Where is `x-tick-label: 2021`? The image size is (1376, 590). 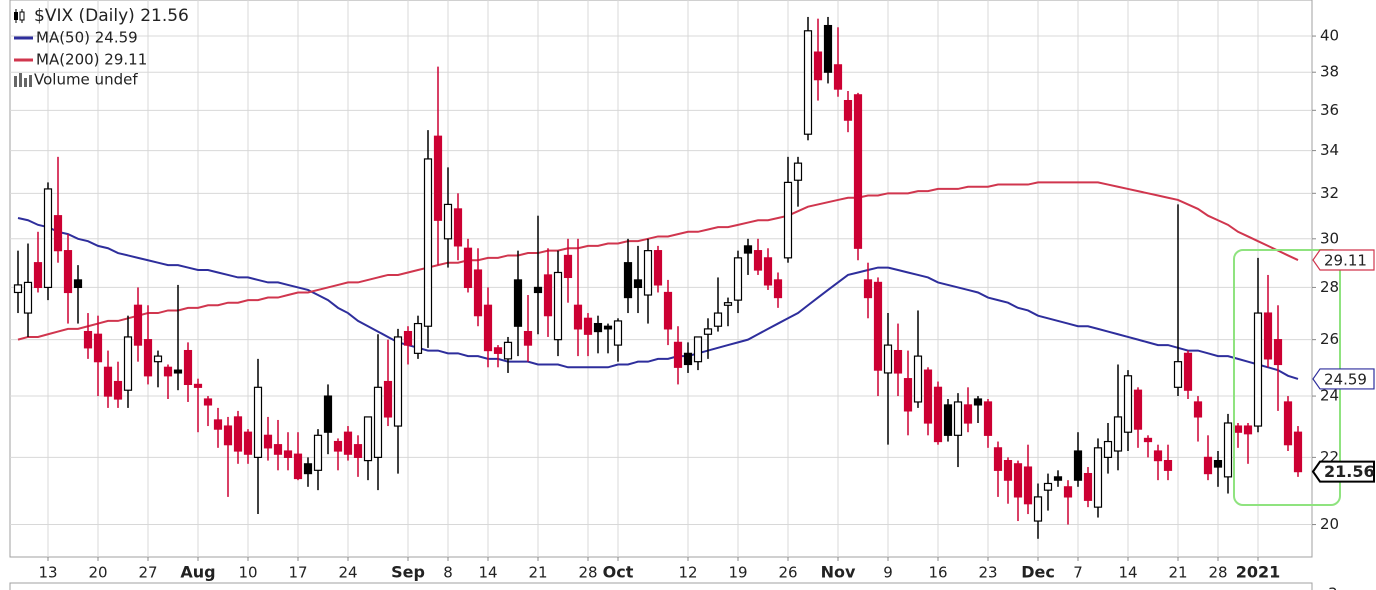 x-tick-label: 2021 is located at coordinates (1258, 572).